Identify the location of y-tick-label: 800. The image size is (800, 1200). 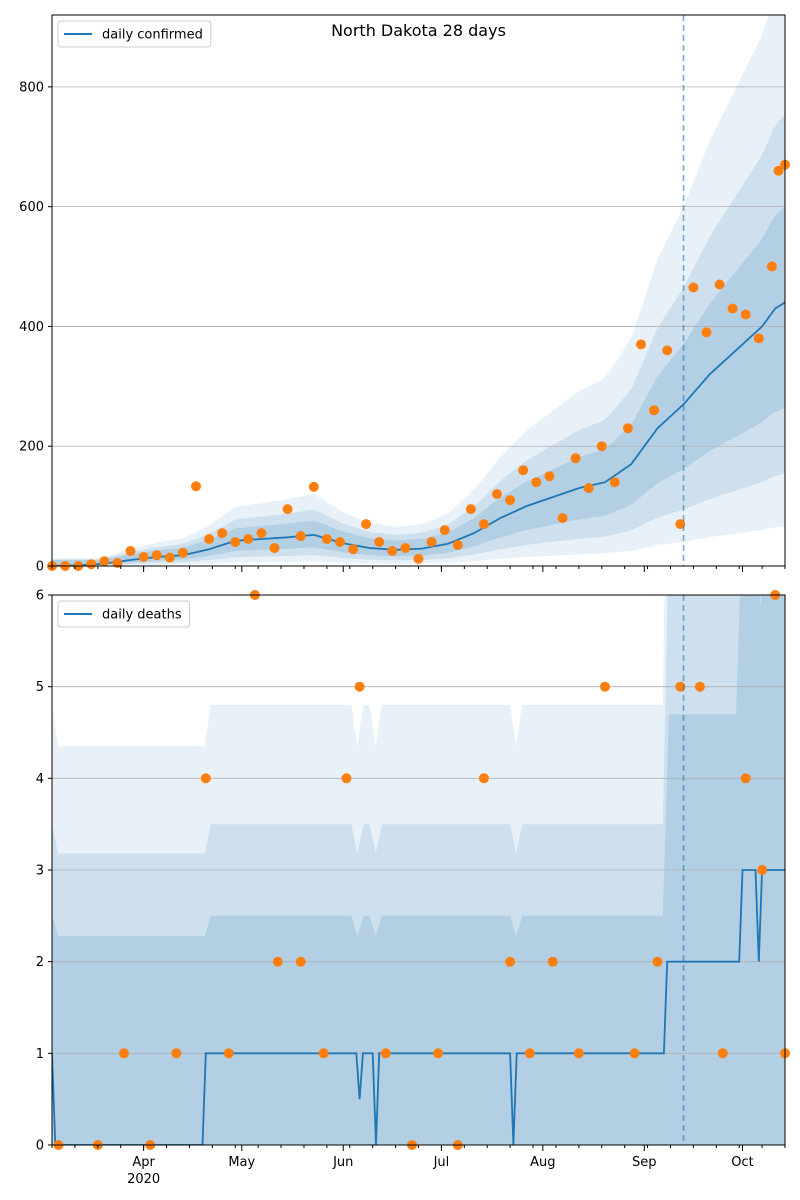
(31, 87).